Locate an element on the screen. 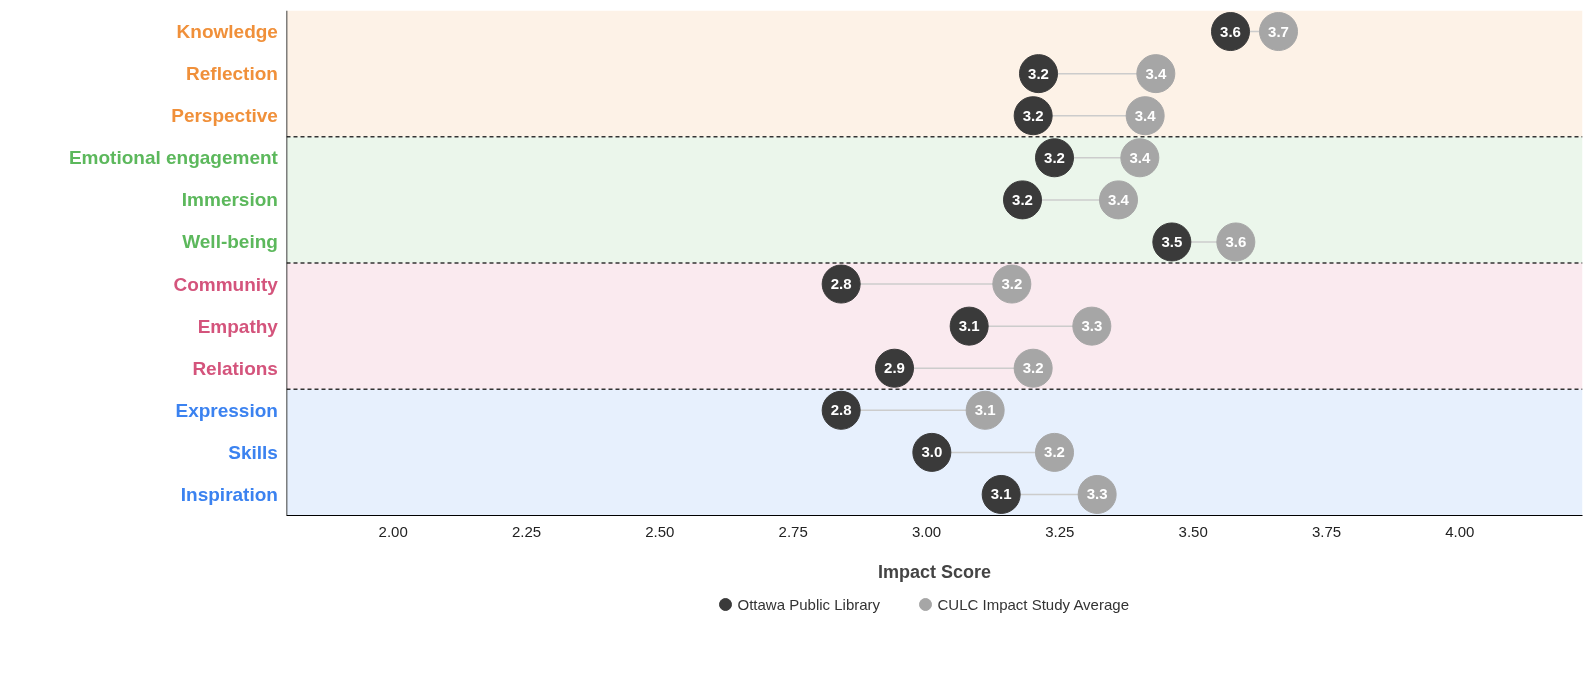  x-tick-label: 2.50 is located at coordinates (660, 531).